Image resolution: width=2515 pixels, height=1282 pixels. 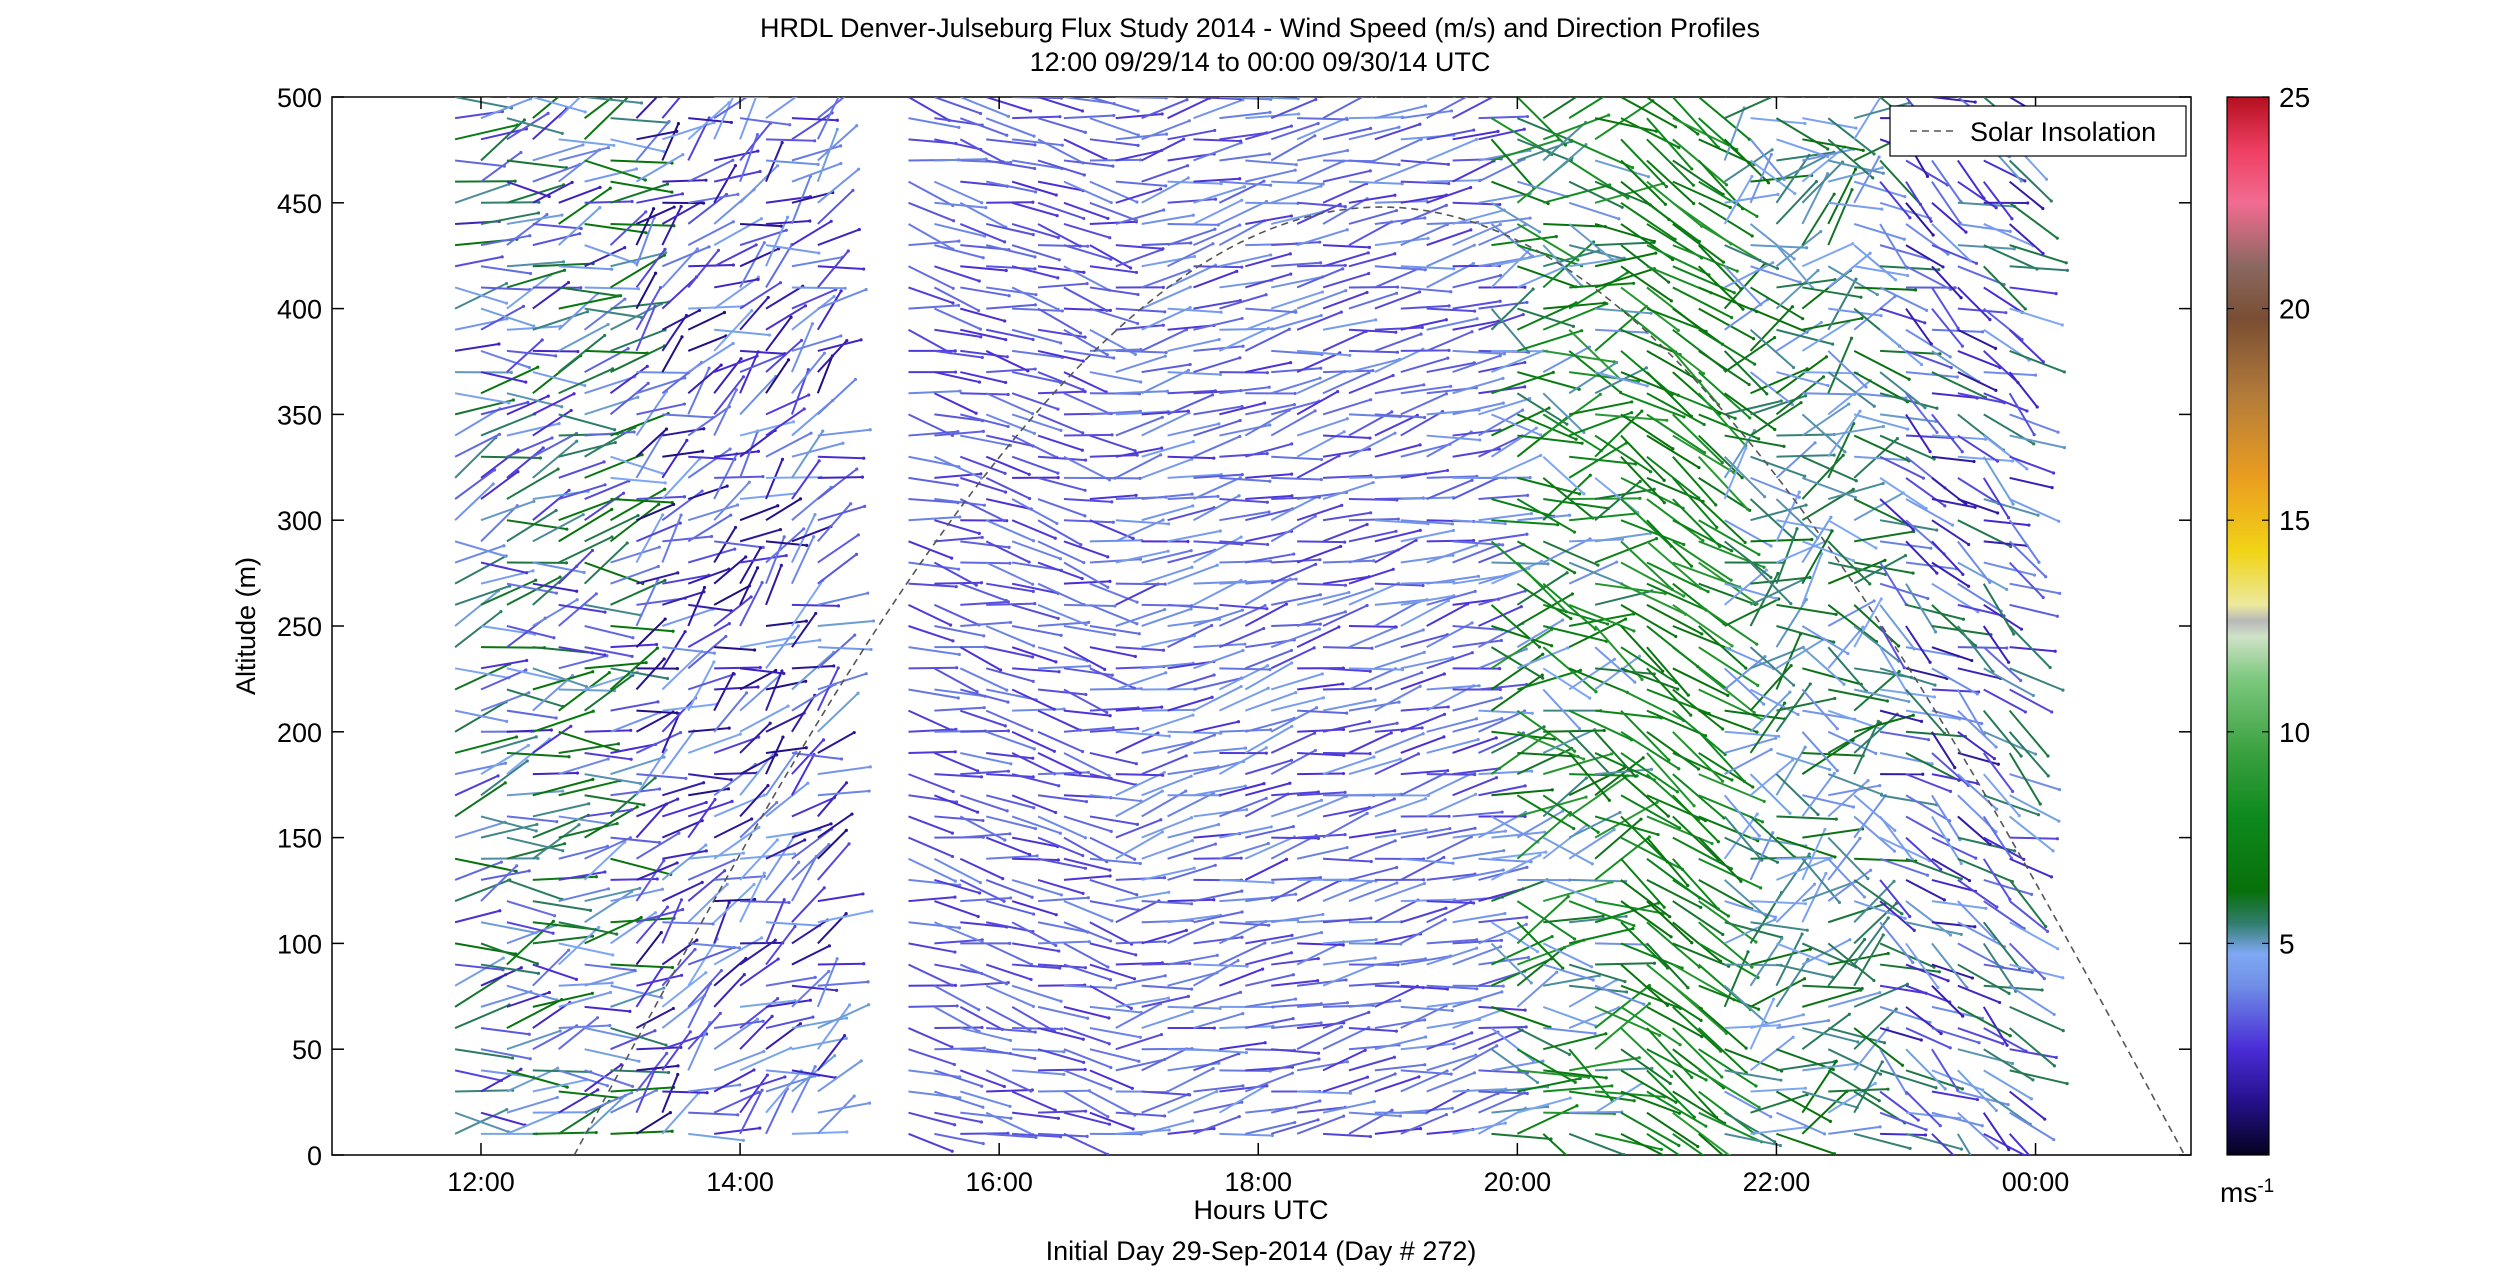 What do you see at coordinates (1260, 62) in the screenshot?
I see `chart-subtitle: 12:00 09/29/14 to 00:00 09/30/14 UTC` at bounding box center [1260, 62].